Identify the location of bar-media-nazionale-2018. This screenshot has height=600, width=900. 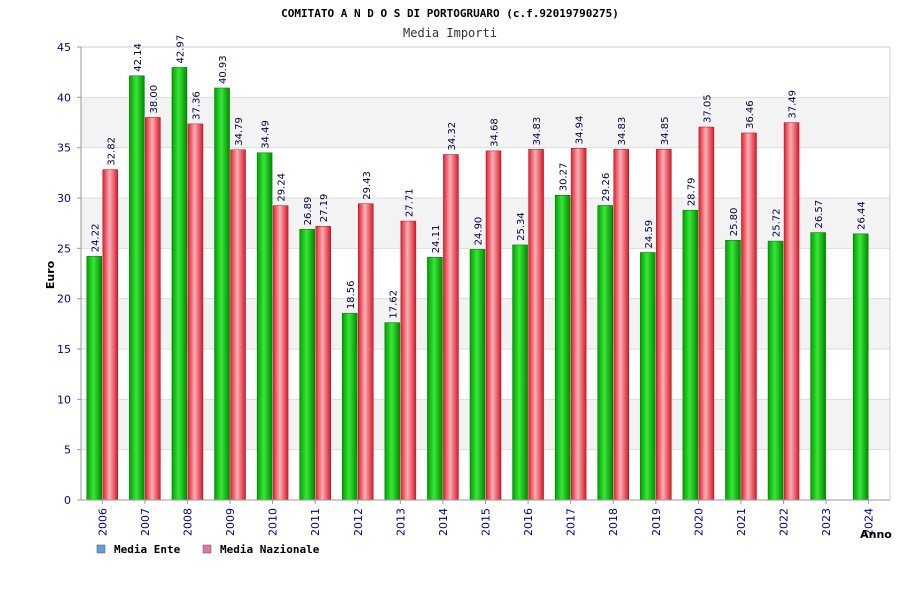
(621, 325).